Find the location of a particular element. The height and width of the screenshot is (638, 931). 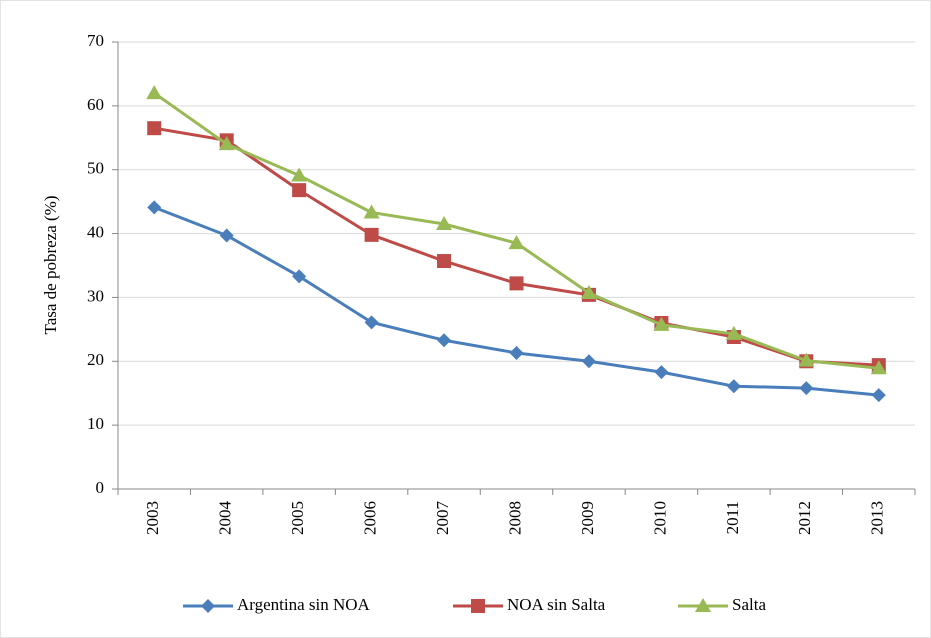

x-tick-label: 2003 is located at coordinates (152, 518).